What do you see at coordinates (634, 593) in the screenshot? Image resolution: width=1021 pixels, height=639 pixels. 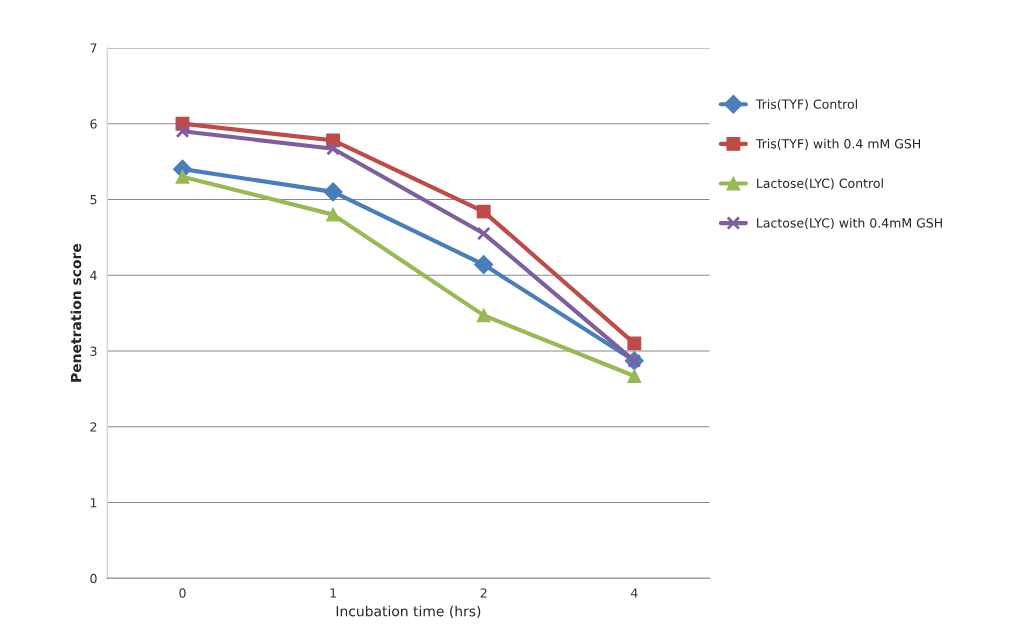 I see `x-tick-label: 4` at bounding box center [634, 593].